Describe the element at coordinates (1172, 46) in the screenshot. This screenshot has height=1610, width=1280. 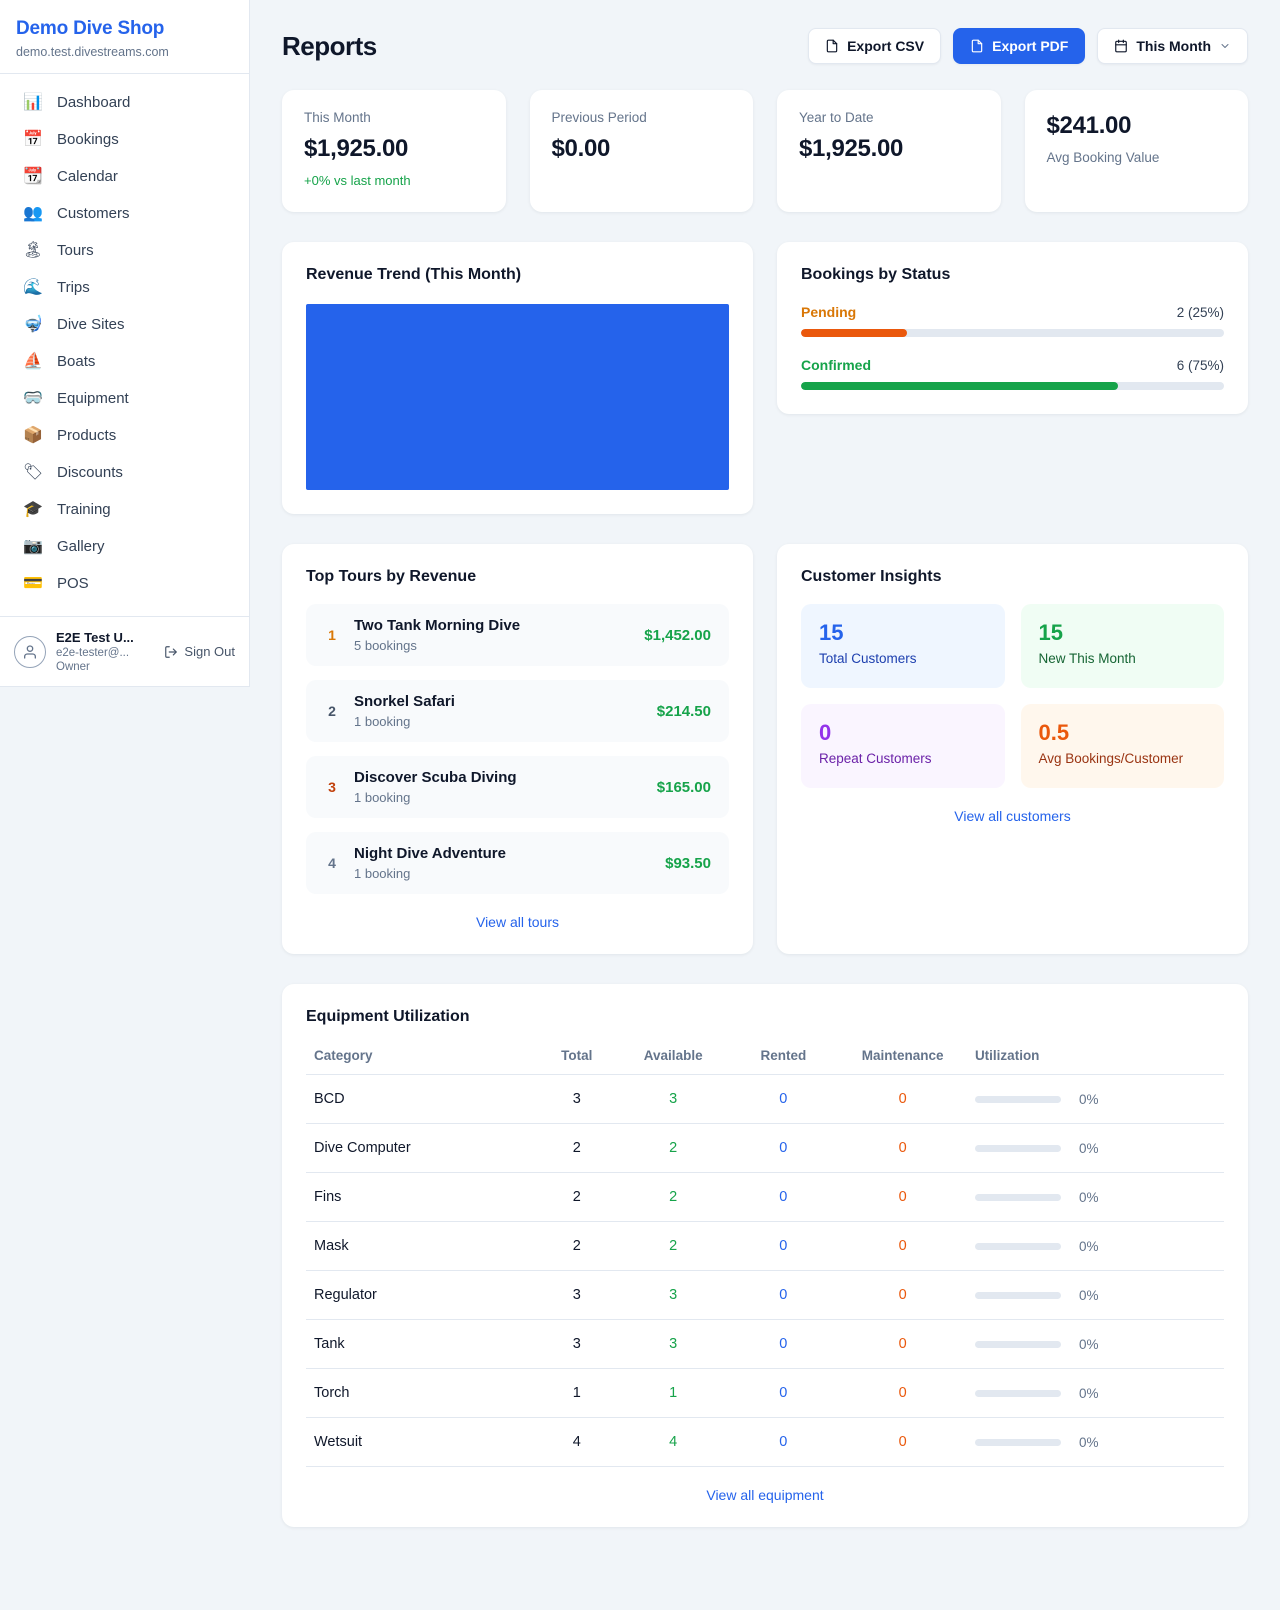
I see `period-selector: This Month` at that location.